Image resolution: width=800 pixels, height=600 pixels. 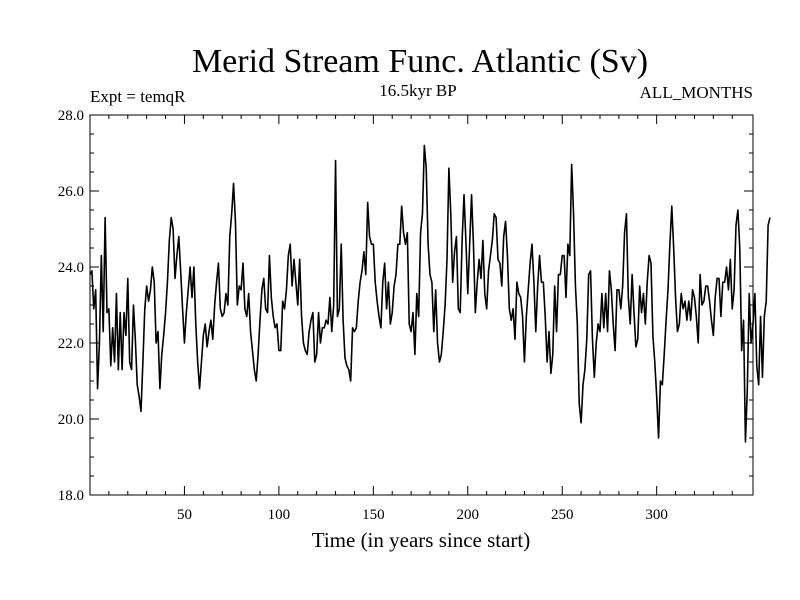 What do you see at coordinates (71, 116) in the screenshot?
I see `y-tick-label: 28.0` at bounding box center [71, 116].